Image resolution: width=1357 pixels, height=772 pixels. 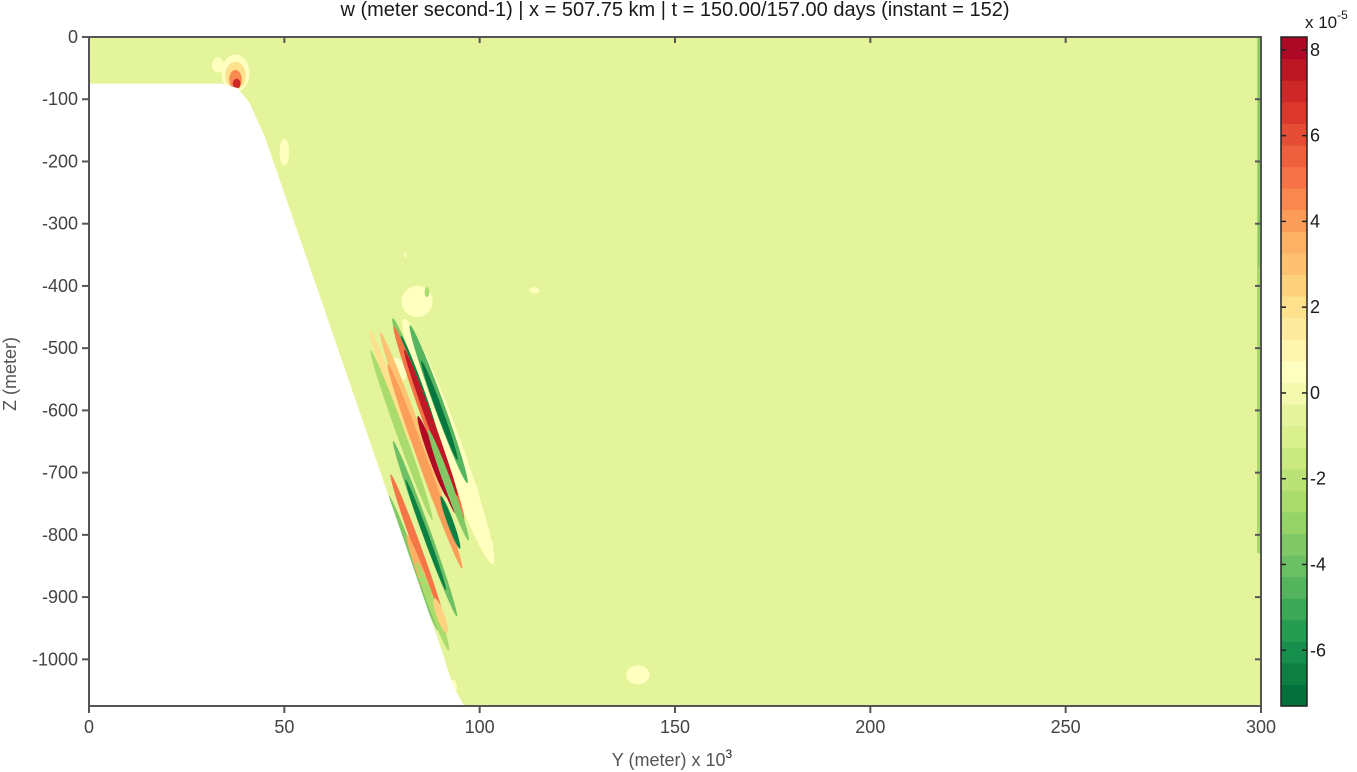 I want to click on colorbar-multiplier: x 10-5, so click(x=1326, y=20).